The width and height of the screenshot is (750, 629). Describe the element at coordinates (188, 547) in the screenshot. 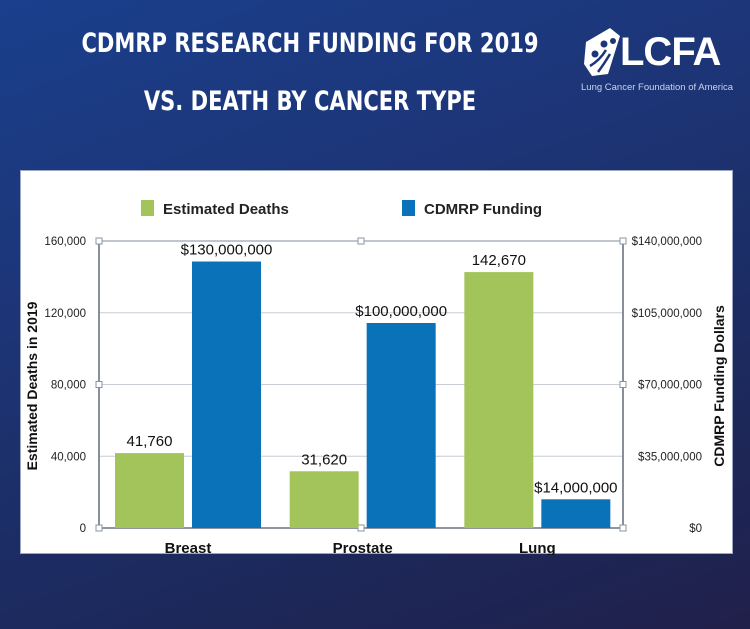

I see `category-label: Breast` at that location.